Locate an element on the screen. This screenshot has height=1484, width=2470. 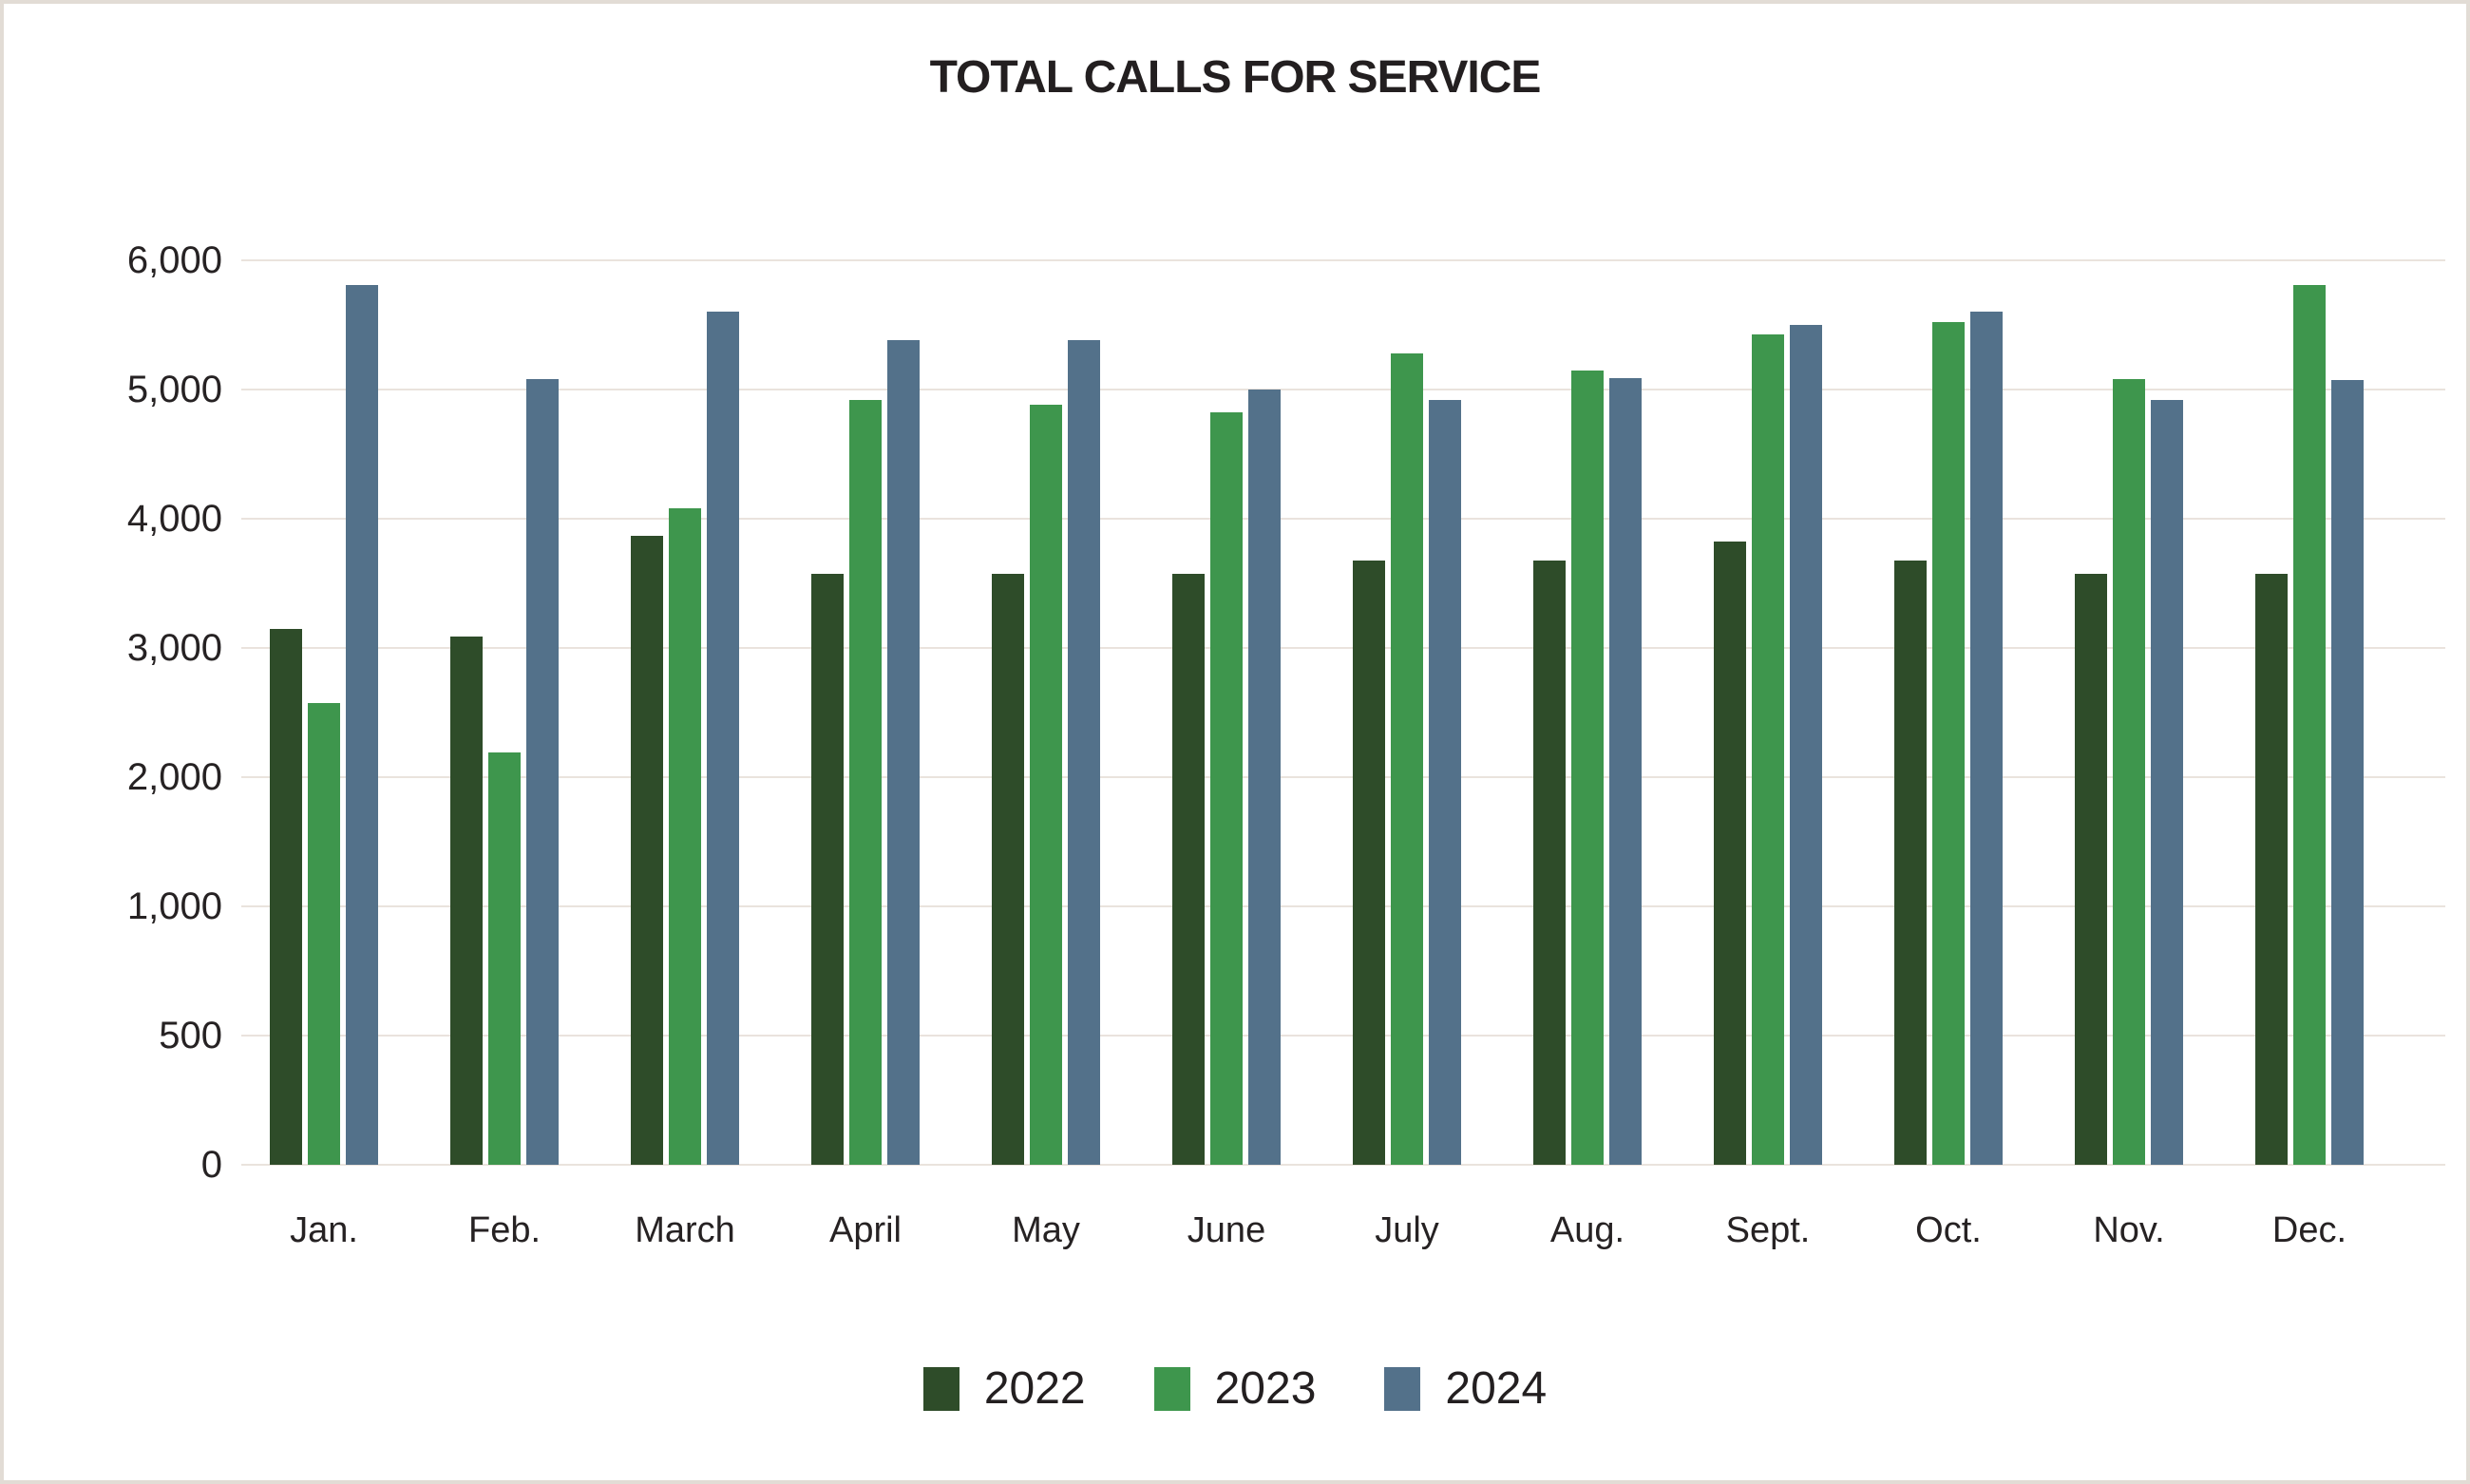
x-axis-tick-label: Oct. is located at coordinates (1948, 1230).